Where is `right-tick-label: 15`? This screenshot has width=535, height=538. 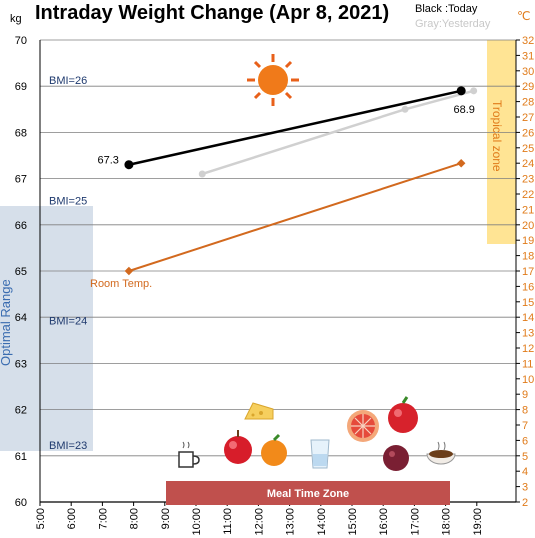 right-tick-label: 15 is located at coordinates (528, 303).